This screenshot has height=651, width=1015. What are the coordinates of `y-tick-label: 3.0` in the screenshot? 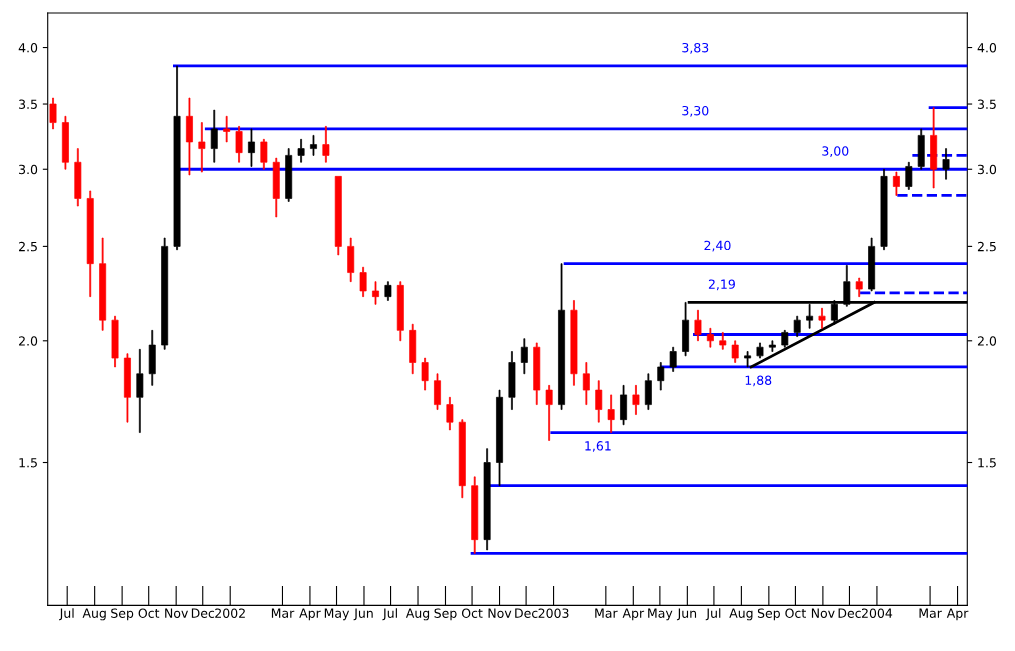 It's located at (987, 169).